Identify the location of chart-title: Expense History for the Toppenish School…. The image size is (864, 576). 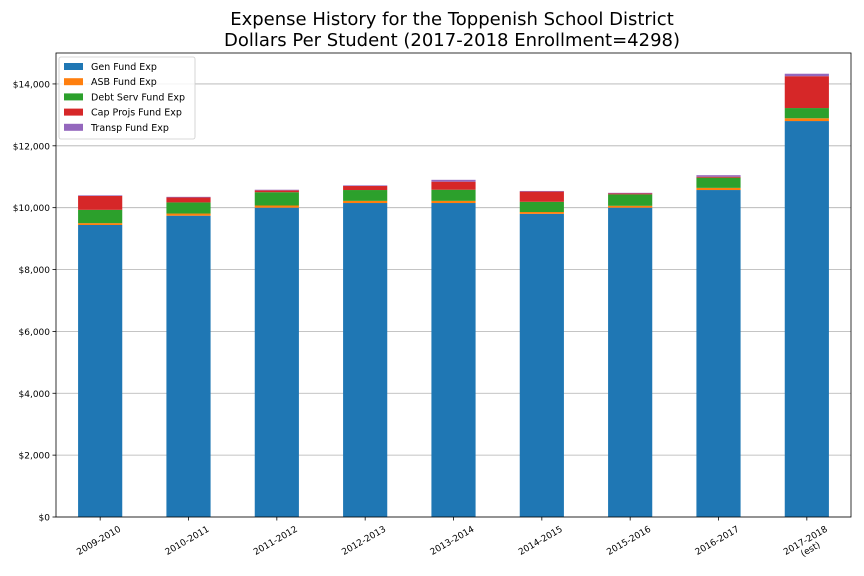
(452, 19).